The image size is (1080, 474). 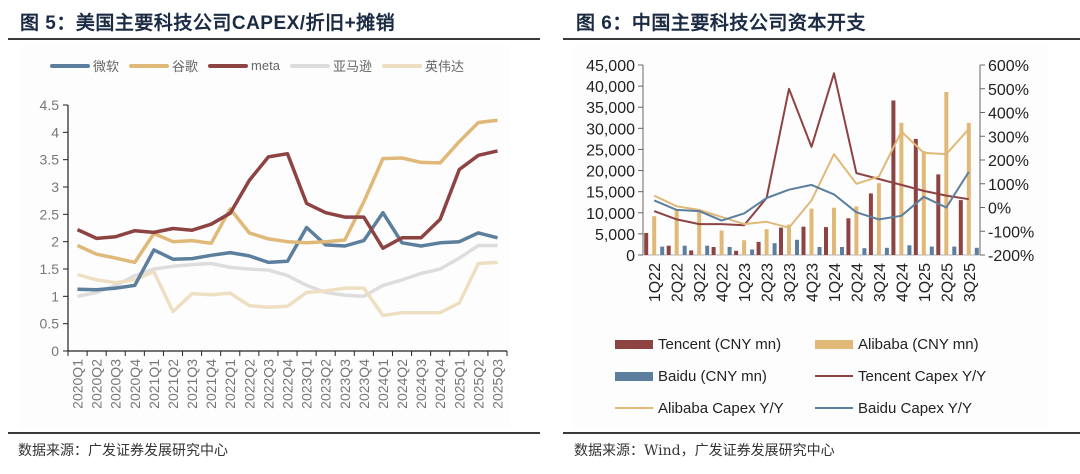 I want to click on y-left-tick-label: 10,000, so click(x=610, y=214).